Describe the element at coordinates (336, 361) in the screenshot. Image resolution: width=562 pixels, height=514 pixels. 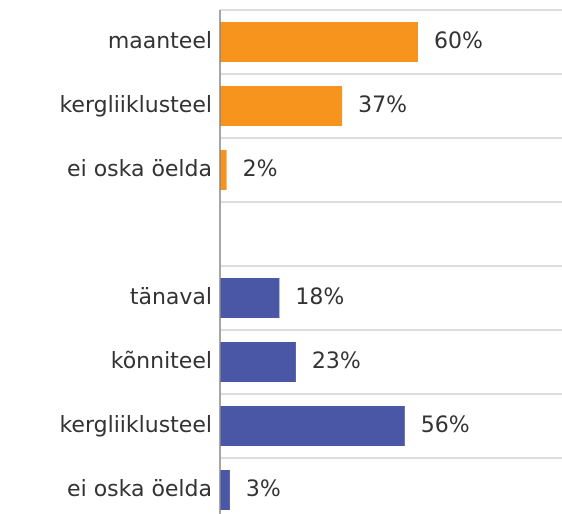
I see `data-label: 23%` at that location.